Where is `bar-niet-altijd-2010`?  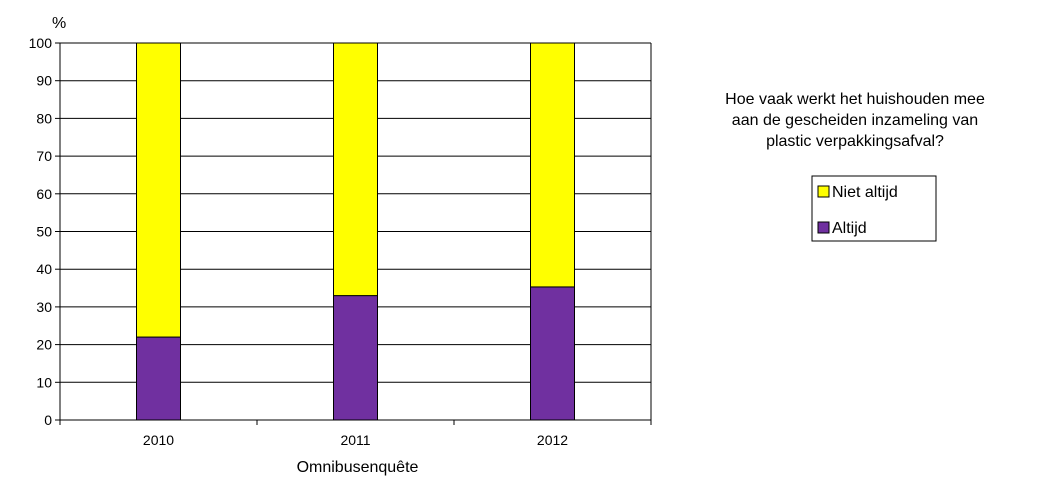 bar-niet-altijd-2010 is located at coordinates (158, 190).